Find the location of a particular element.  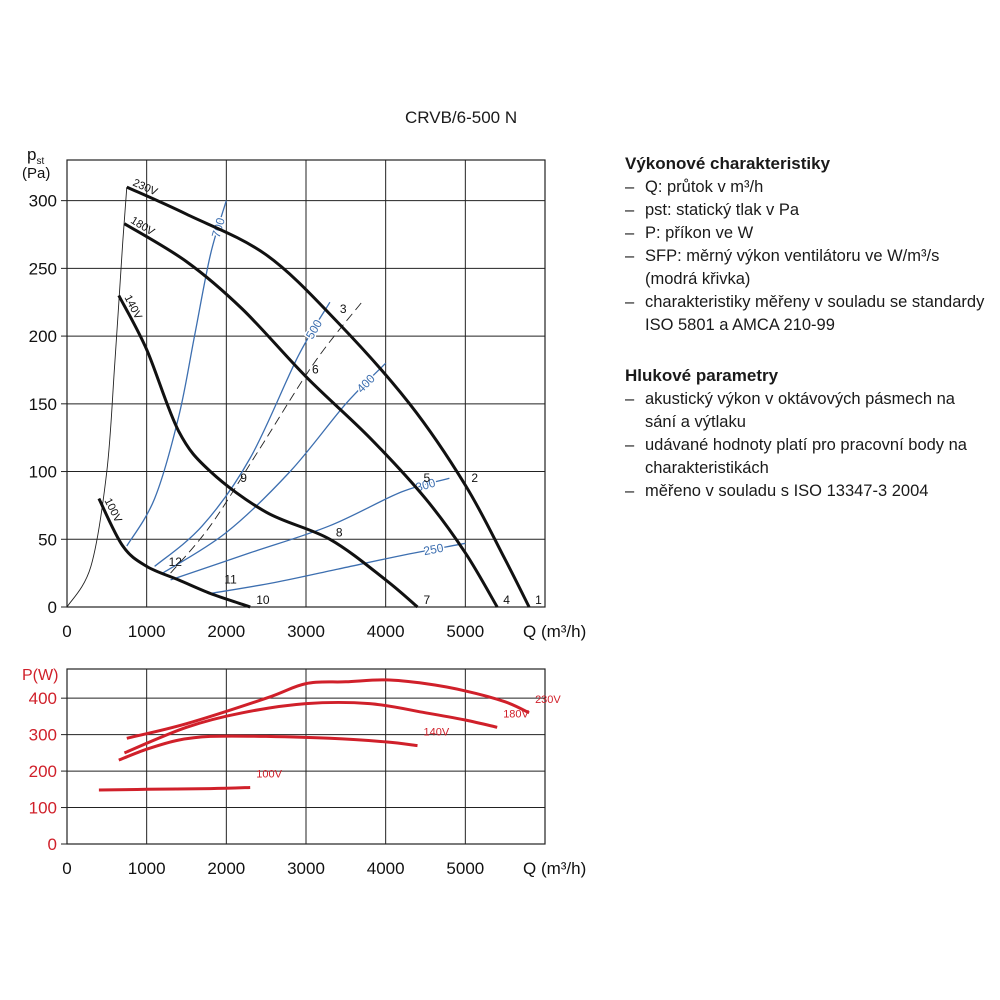

sfp-curve-label: 250 is located at coordinates (433, 550).